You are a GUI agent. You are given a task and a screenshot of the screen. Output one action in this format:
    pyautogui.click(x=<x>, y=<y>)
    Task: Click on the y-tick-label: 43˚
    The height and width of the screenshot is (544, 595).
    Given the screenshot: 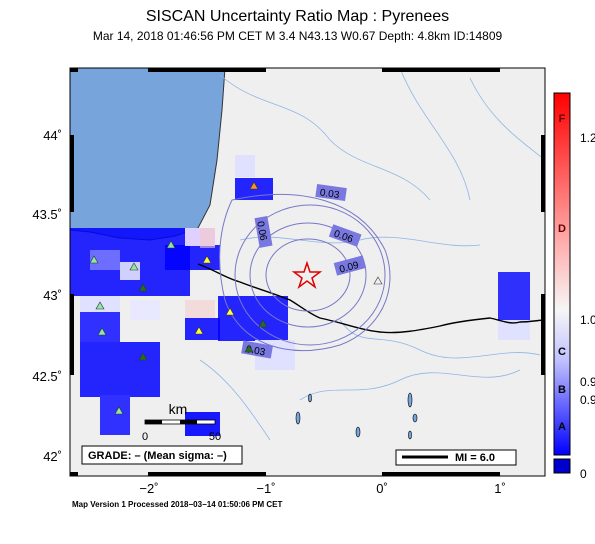 What is the action you would take?
    pyautogui.click(x=52, y=295)
    